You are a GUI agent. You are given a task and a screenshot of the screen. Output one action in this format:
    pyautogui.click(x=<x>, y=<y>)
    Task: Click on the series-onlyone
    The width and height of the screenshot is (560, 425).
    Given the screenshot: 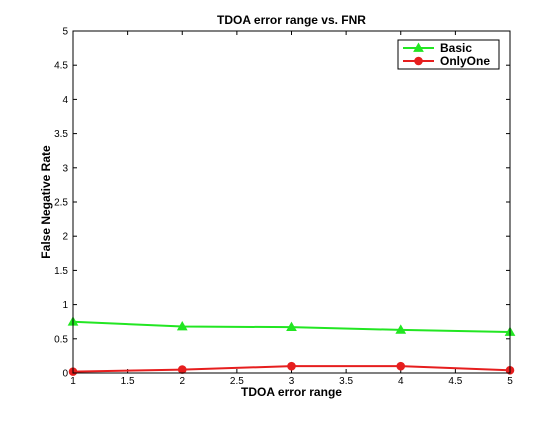 What is the action you would take?
    pyautogui.click(x=291, y=368)
    